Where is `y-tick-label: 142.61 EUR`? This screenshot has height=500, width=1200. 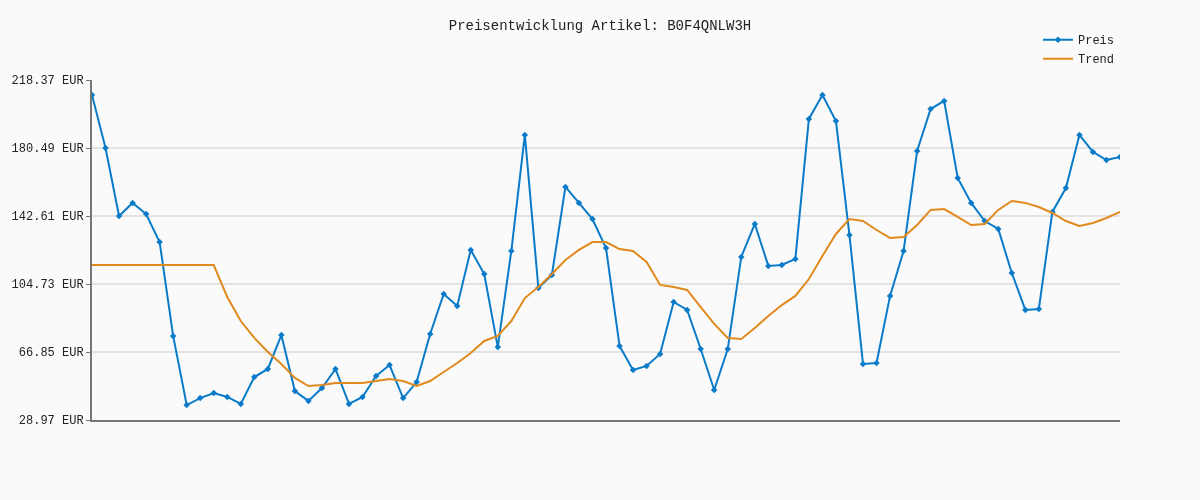
y-tick-label: 142.61 EUR is located at coordinates (47, 217).